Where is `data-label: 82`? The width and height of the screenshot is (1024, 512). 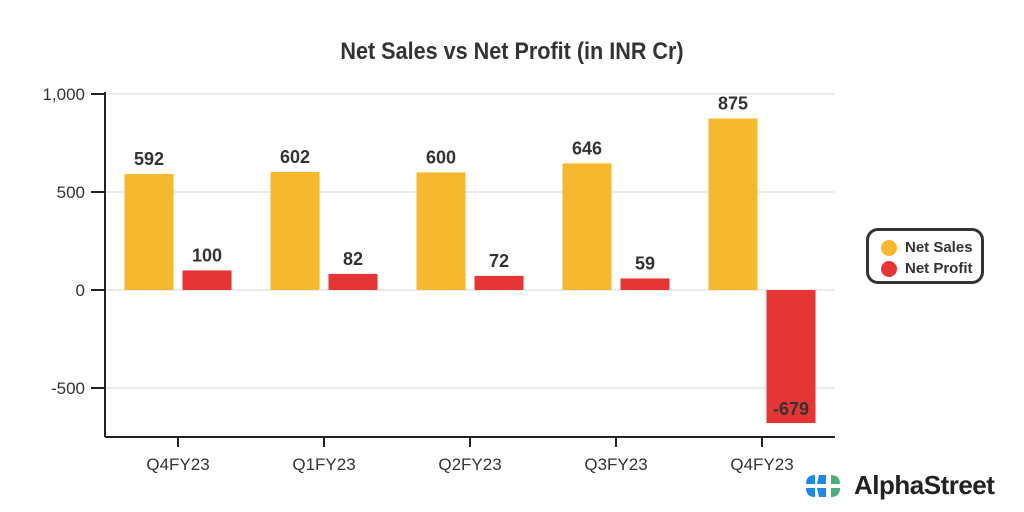
data-label: 82 is located at coordinates (353, 259).